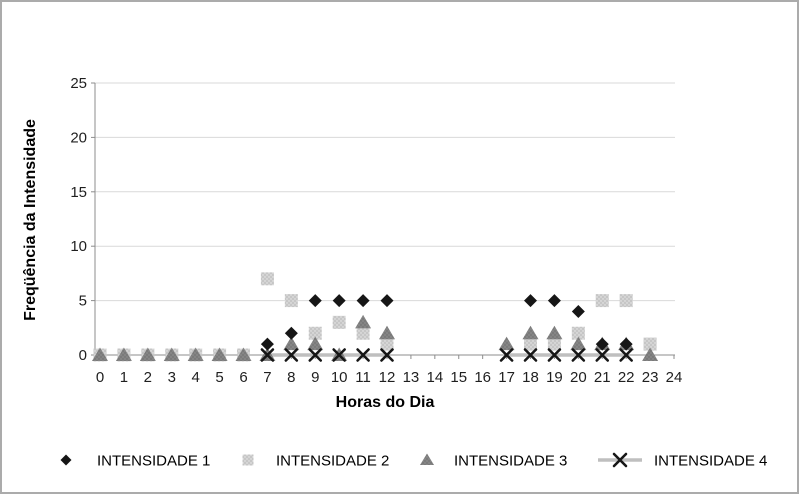  I want to click on legend-item: INTENSIDADE 3, so click(493, 461).